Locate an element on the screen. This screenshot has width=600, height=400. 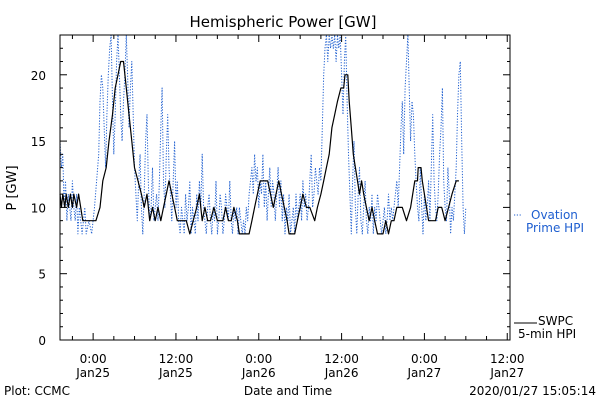
x-axis-label: Date and Time is located at coordinates (288, 391).